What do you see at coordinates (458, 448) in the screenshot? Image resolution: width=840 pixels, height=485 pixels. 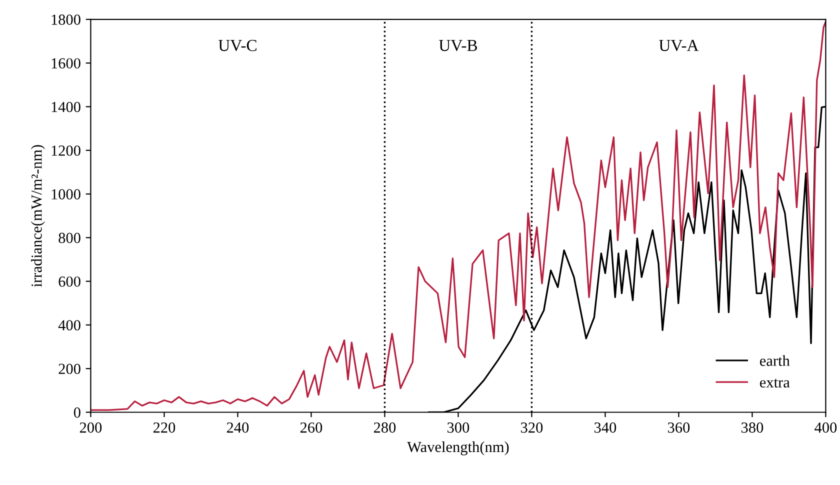 I see `x-axis-title: Wavelength(nm)` at bounding box center [458, 448].